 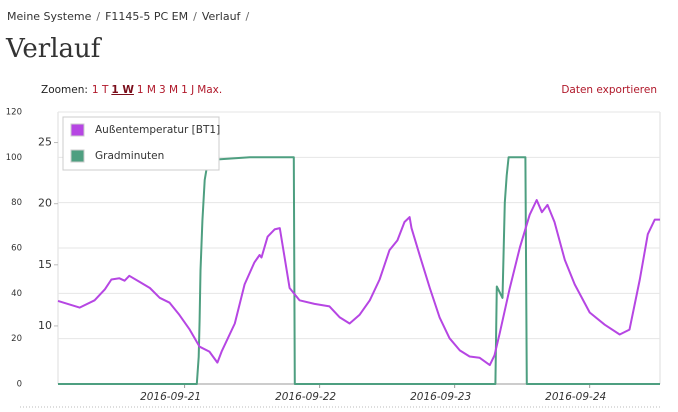 I want to click on y-tick-label: 120, so click(x=14, y=113).